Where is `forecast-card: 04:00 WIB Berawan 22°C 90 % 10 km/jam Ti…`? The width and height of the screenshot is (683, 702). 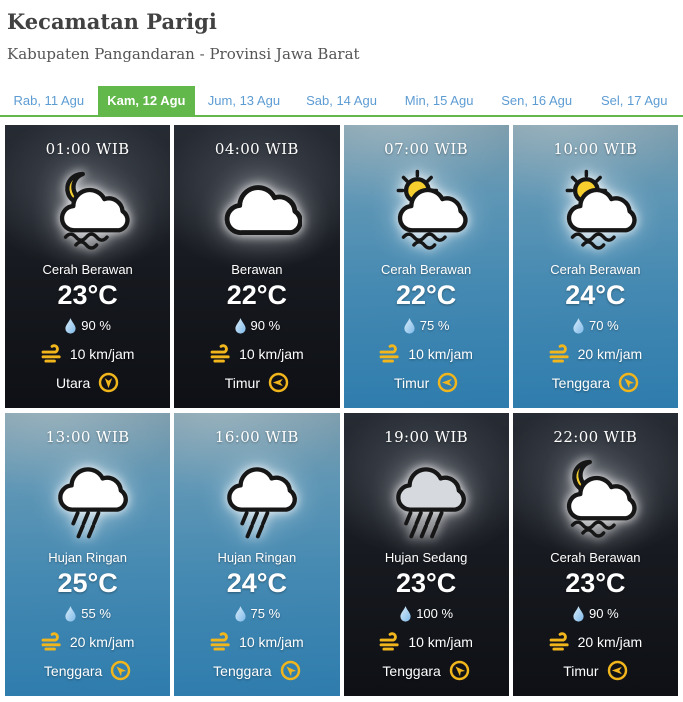
forecast-card: 04:00 WIB Berawan 22°C 90 % 10 km/jam Ti… is located at coordinates (257, 266).